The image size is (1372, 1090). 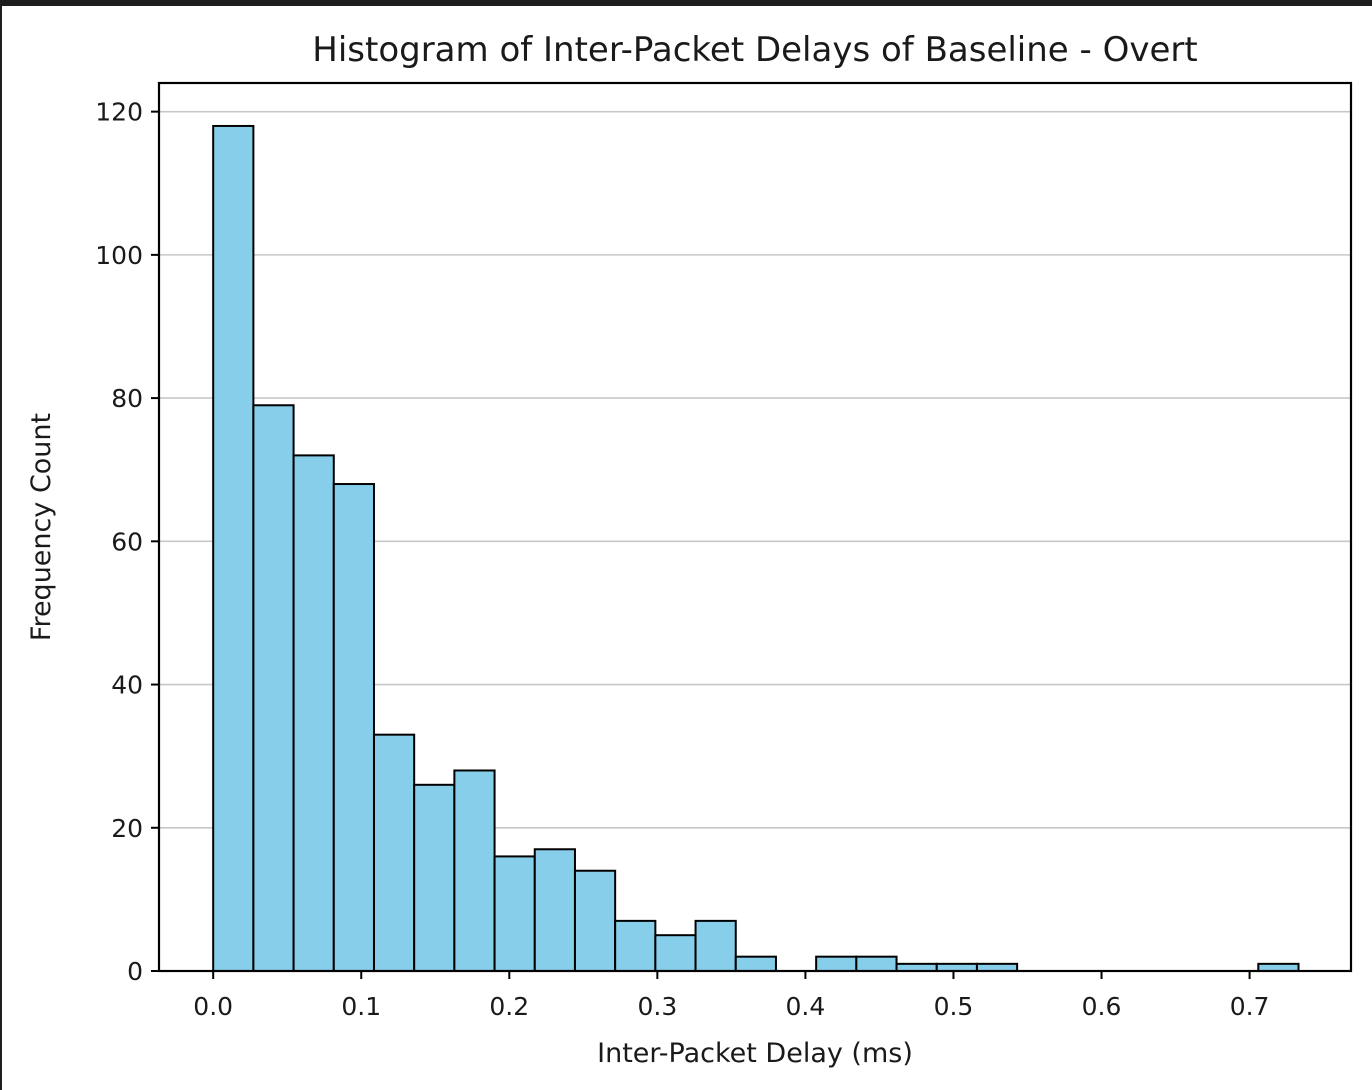 What do you see at coordinates (806, 1006) in the screenshot?
I see `x-tick-label: 0.4` at bounding box center [806, 1006].